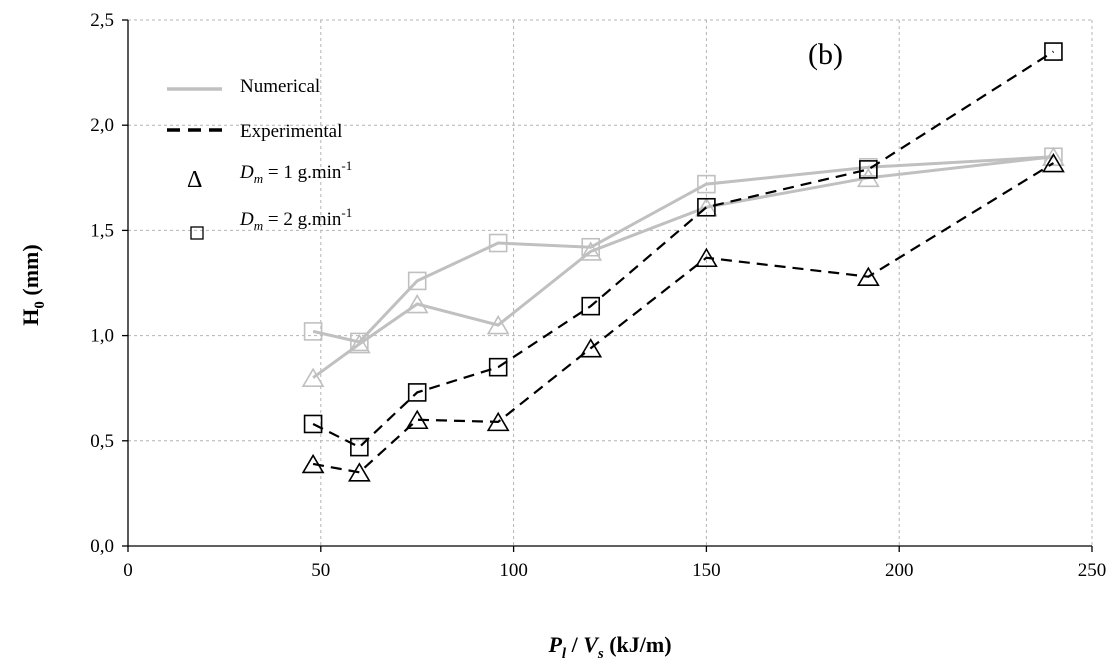 The image size is (1120, 669). I want to click on legend-experimental-label: Experimental, so click(291, 131).